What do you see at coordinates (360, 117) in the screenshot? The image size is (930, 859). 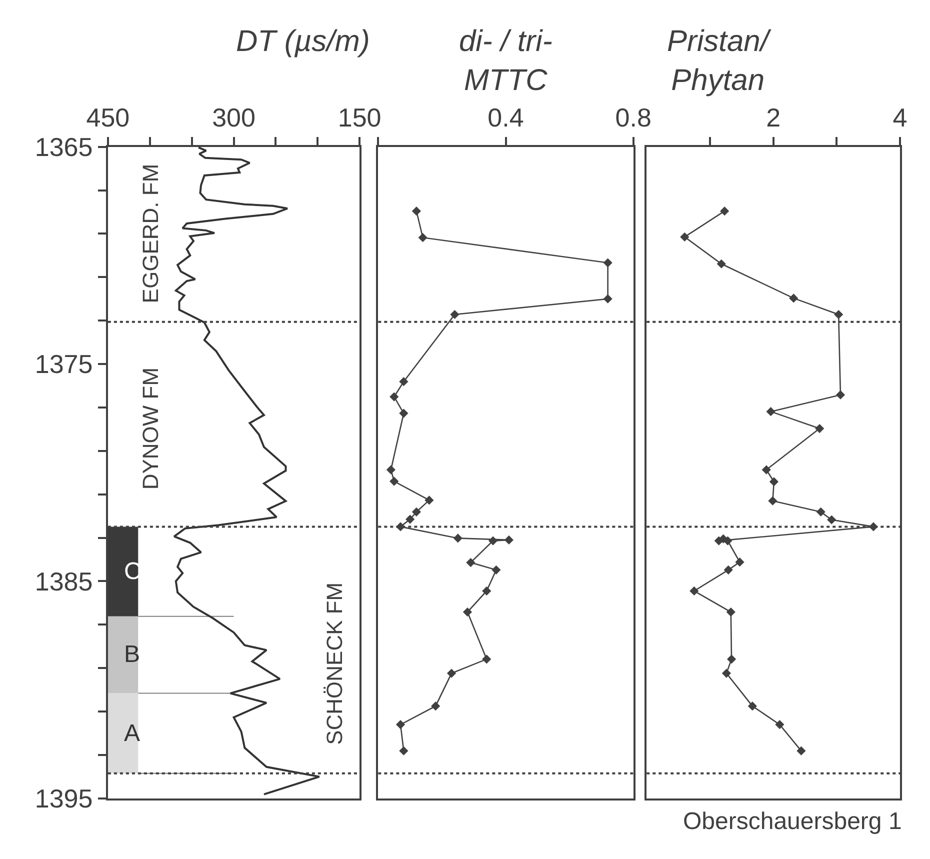 I see `x-tick-label: 150` at bounding box center [360, 117].